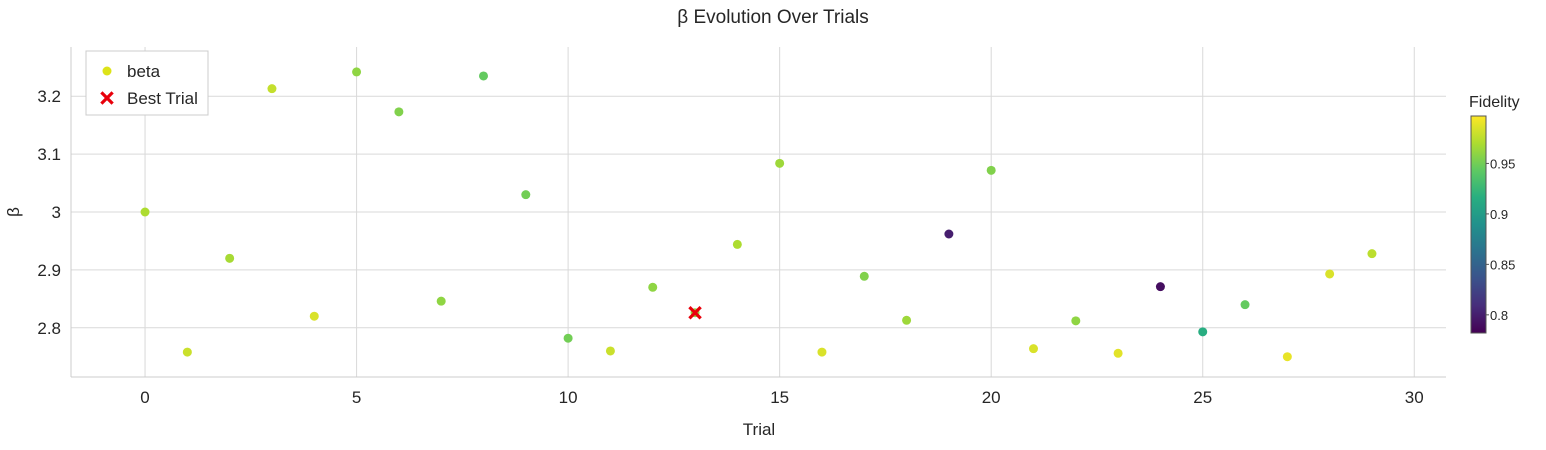 This screenshot has width=1546, height=450. What do you see at coordinates (49, 96) in the screenshot?
I see `y-tick-label: 3.2` at bounding box center [49, 96].